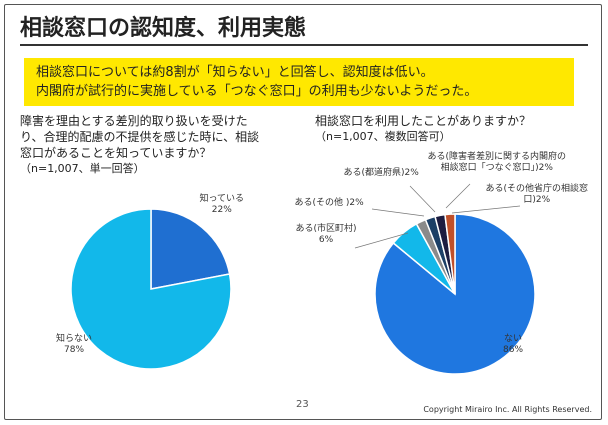 This screenshot has width=608, height=425. I want to click on right-question-sample: （n=1,007、複数回答可）, so click(383, 136).